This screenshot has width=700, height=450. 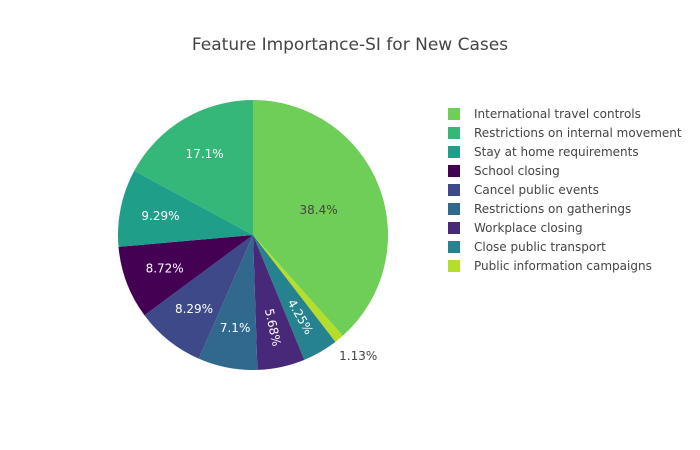 What do you see at coordinates (165, 268) in the screenshot?
I see `slice-label-school-closing: 8.72%` at bounding box center [165, 268].